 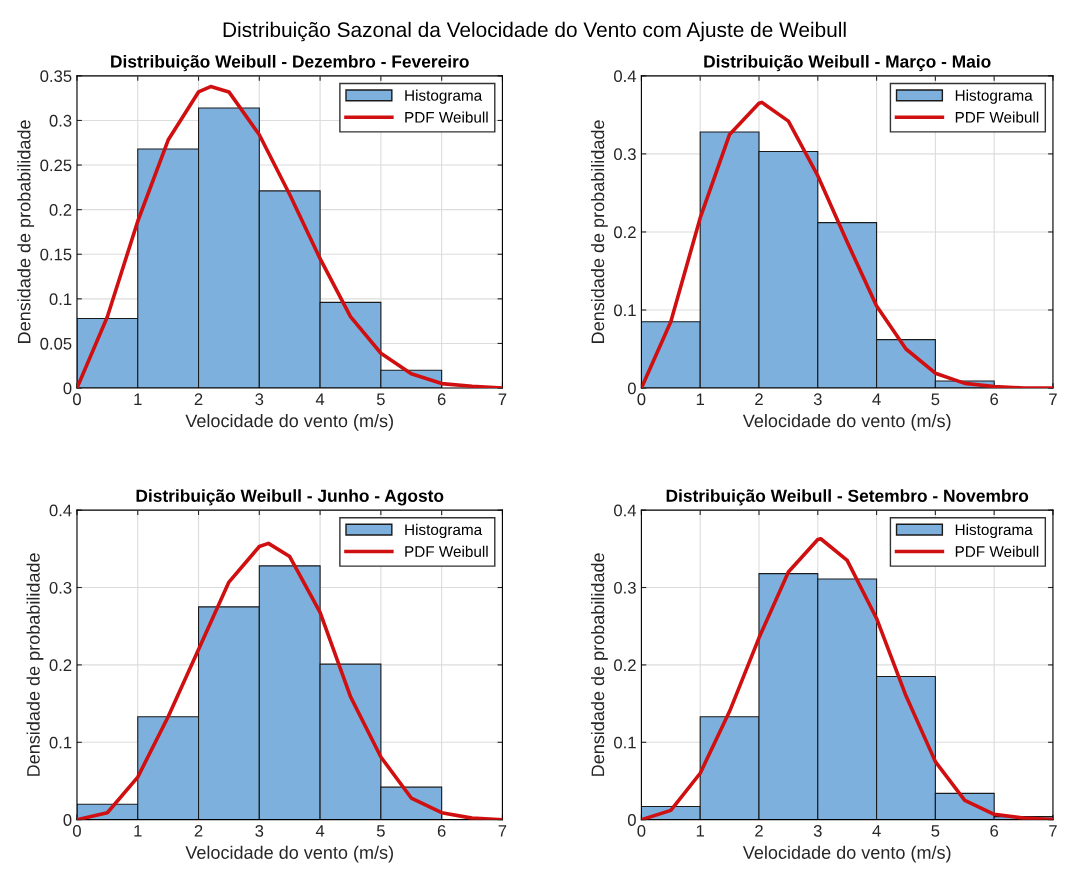 What do you see at coordinates (56, 254) in the screenshot?
I see `y-tick-label: 0.15` at bounding box center [56, 254].